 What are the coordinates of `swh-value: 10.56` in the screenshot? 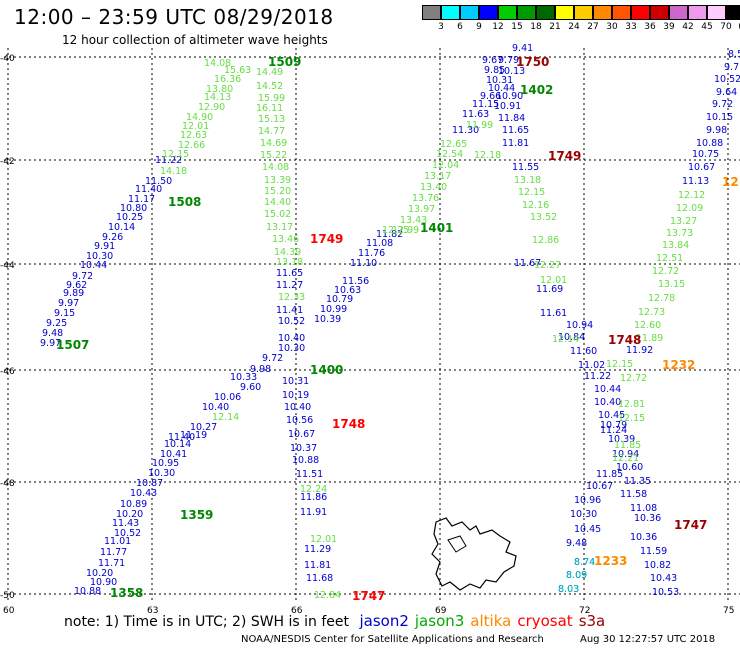 It's located at (299, 420).